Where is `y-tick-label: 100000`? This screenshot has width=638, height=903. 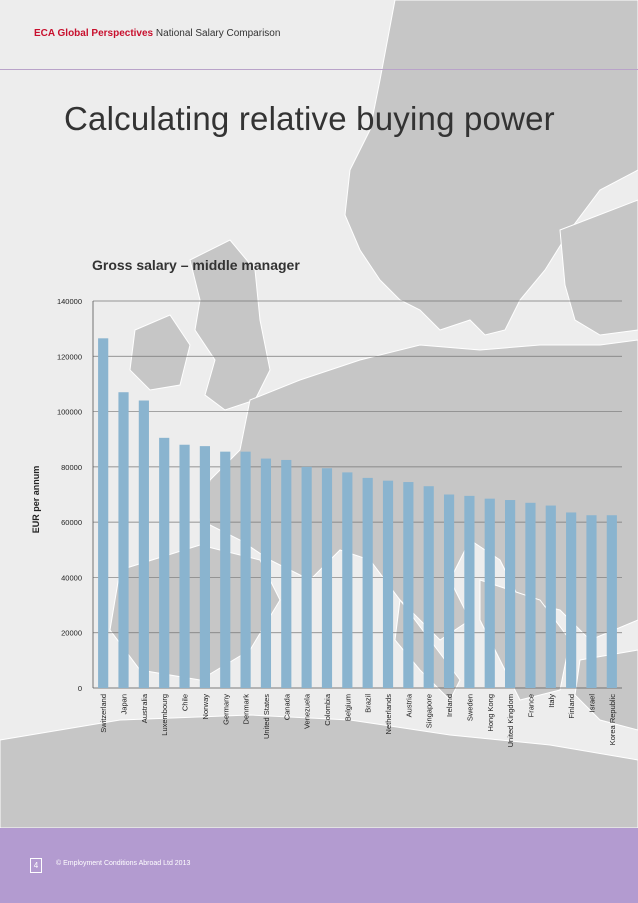
y-tick-label: 100000 is located at coordinates (69, 412).